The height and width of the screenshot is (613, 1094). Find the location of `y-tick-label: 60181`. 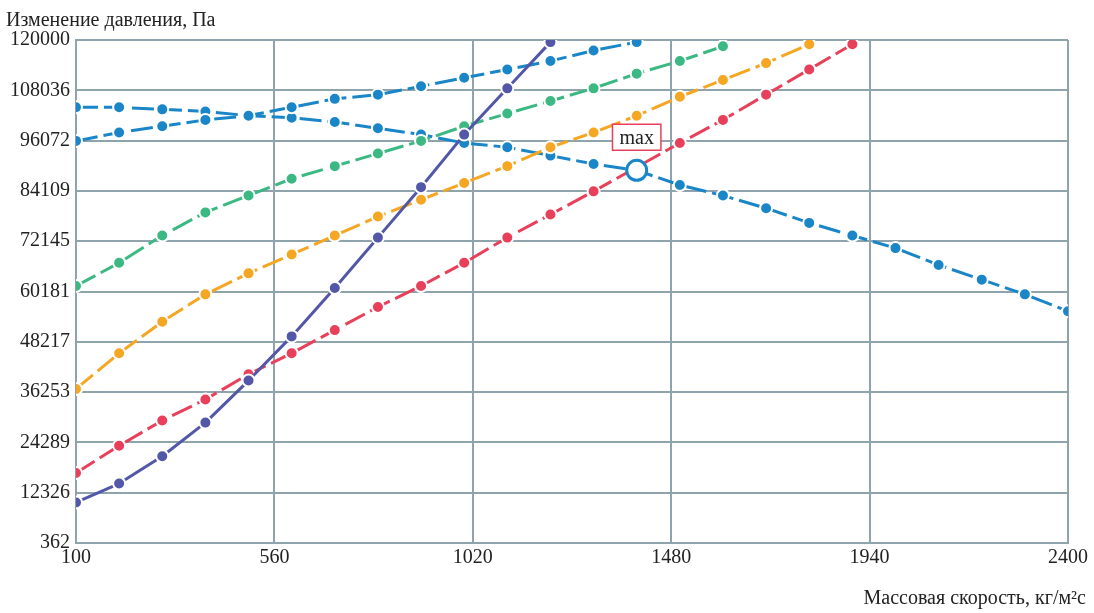

y-tick-label: 60181 is located at coordinates (45, 289).